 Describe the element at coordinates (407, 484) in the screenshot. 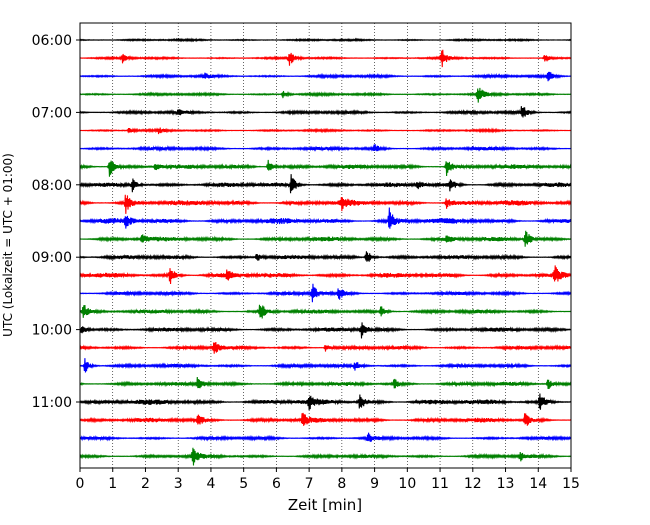

I see `x-tick-label: 10` at that location.